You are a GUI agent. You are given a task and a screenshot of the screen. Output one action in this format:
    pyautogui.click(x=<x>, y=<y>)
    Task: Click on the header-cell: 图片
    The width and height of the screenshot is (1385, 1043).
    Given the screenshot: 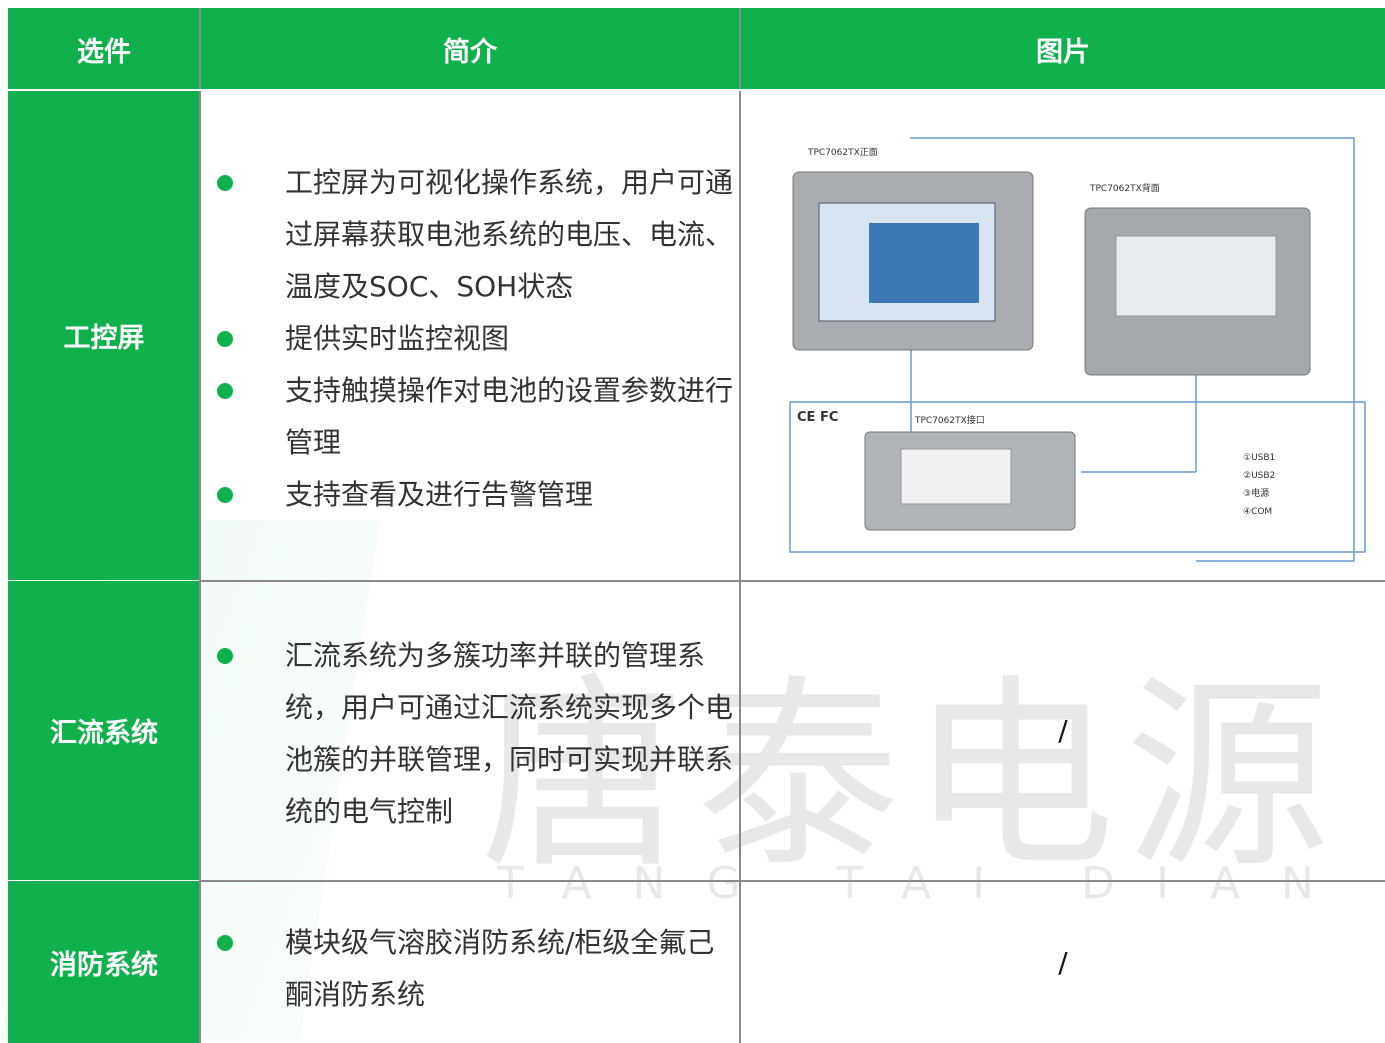 What is the action you would take?
    pyautogui.click(x=1063, y=49)
    